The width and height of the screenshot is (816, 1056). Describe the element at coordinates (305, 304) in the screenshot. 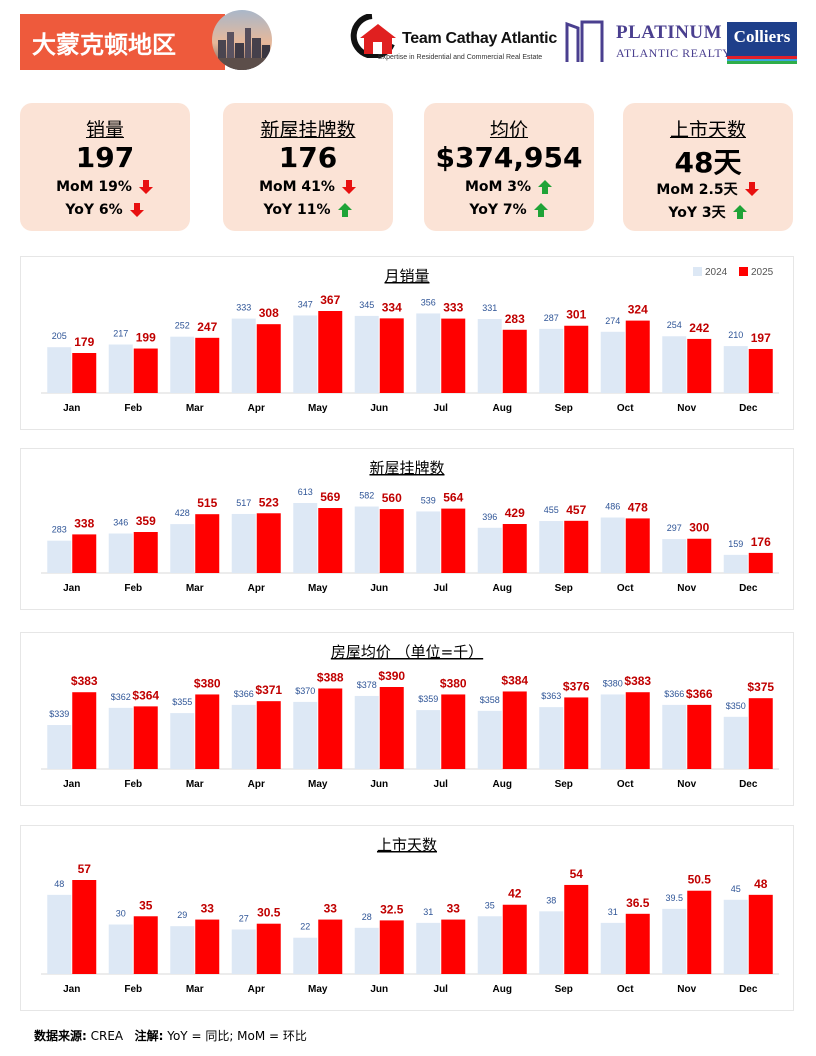

I see `data-label-2024: 347` at that location.